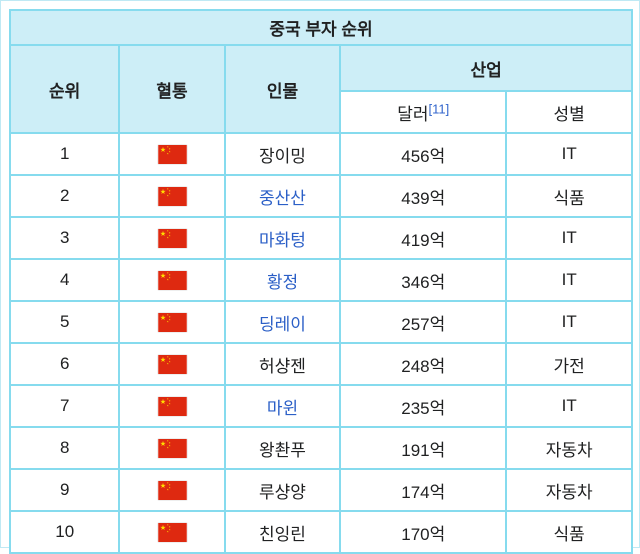 The width and height of the screenshot is (640, 554). I want to click on dollar-cell: 170억, so click(423, 532).